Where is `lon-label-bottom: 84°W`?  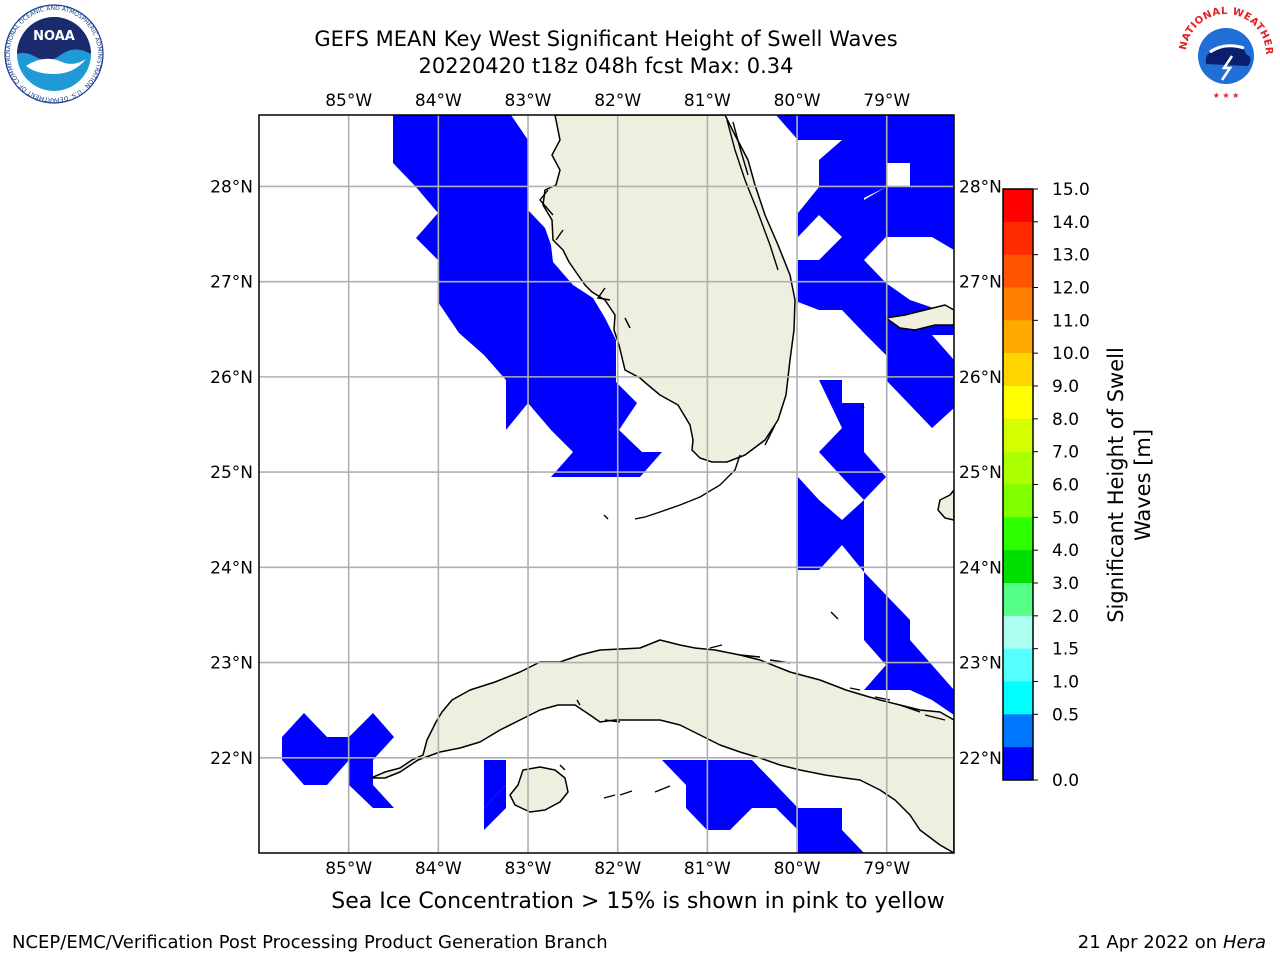
lon-label-bottom: 84°W is located at coordinates (438, 869).